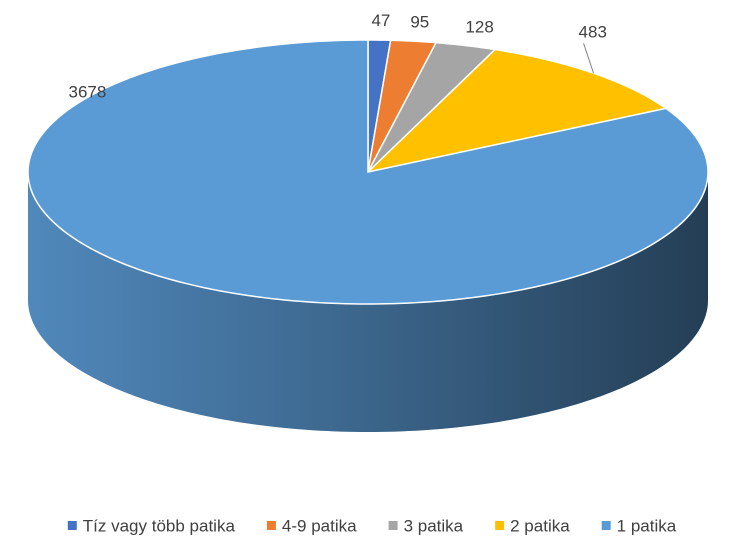 The height and width of the screenshot is (542, 744). I want to click on data-label: 95, so click(419, 21).